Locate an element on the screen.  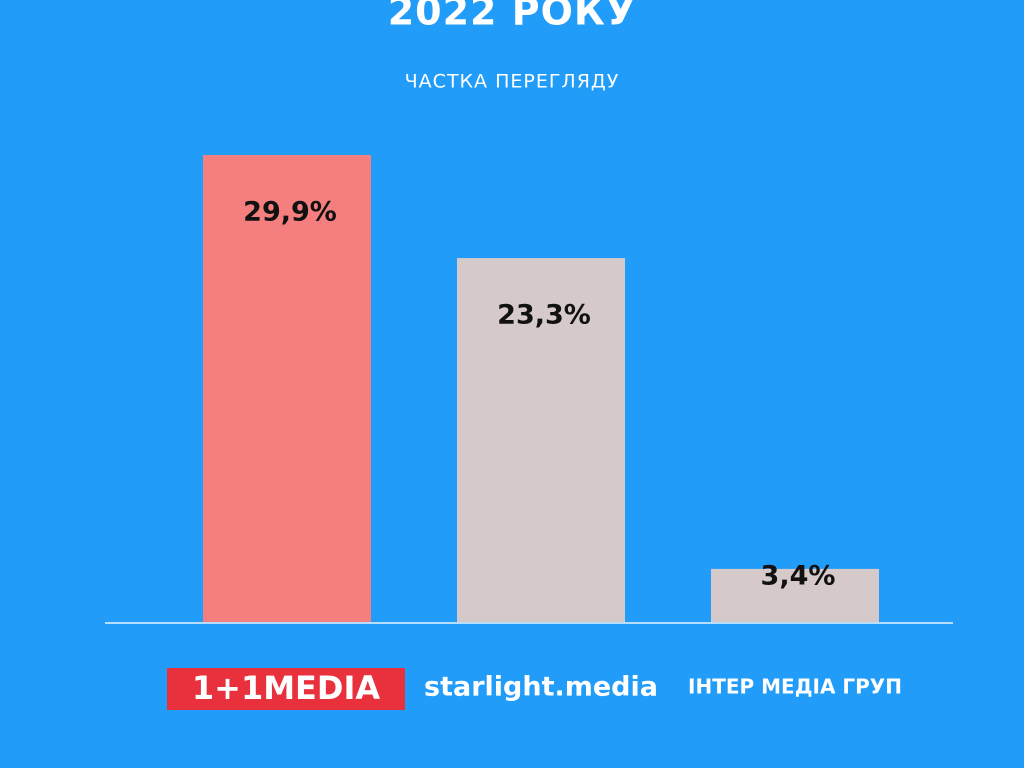
value-label: 29,9% is located at coordinates (290, 212).